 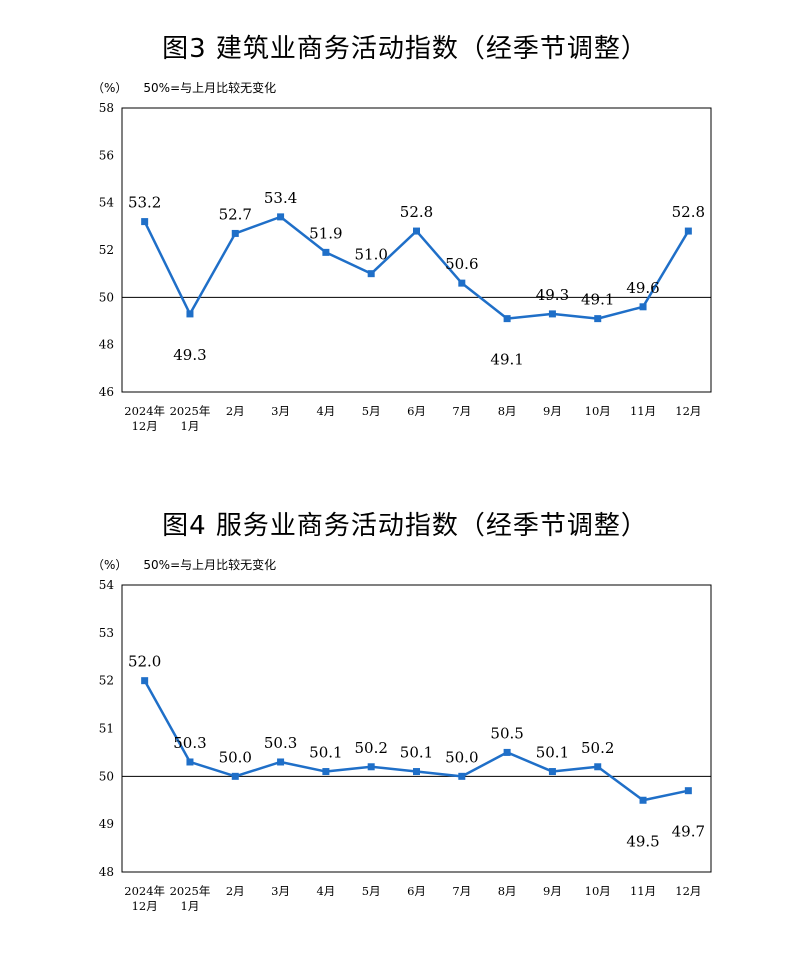 I want to click on data-label: 52.7, so click(x=235, y=214).